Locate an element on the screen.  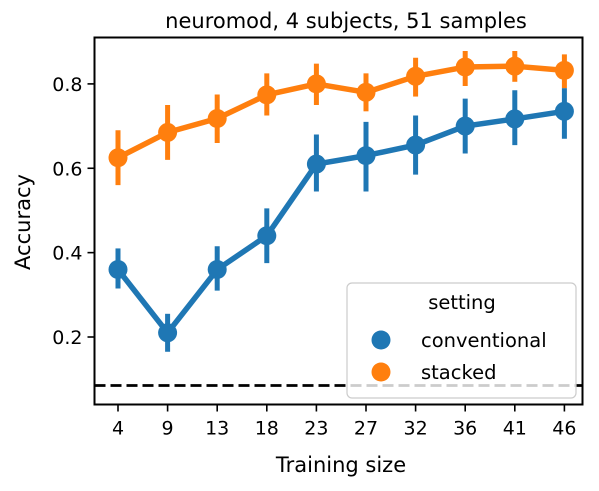
x-tick-label: 4 is located at coordinates (118, 429).